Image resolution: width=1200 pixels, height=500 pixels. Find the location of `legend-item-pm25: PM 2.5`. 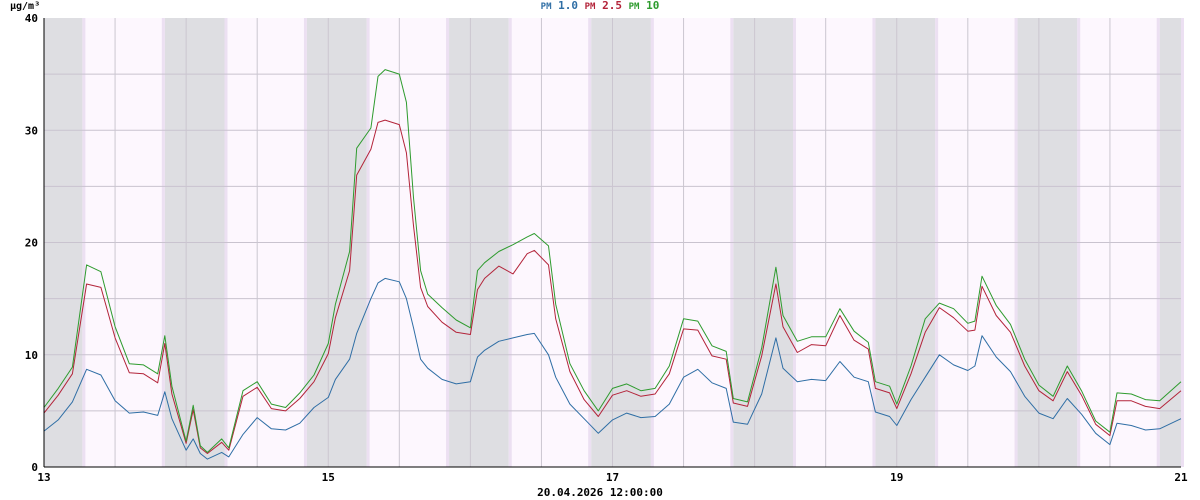

legend-item-pm25: PM 2.5 is located at coordinates (607, 6).